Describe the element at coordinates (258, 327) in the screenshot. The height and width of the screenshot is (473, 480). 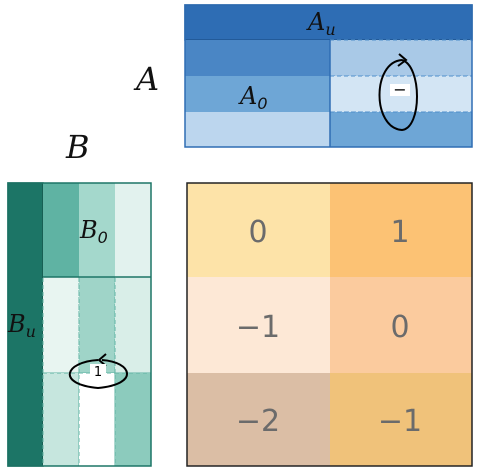
I see `grid-value-r2c1: −1` at that location.